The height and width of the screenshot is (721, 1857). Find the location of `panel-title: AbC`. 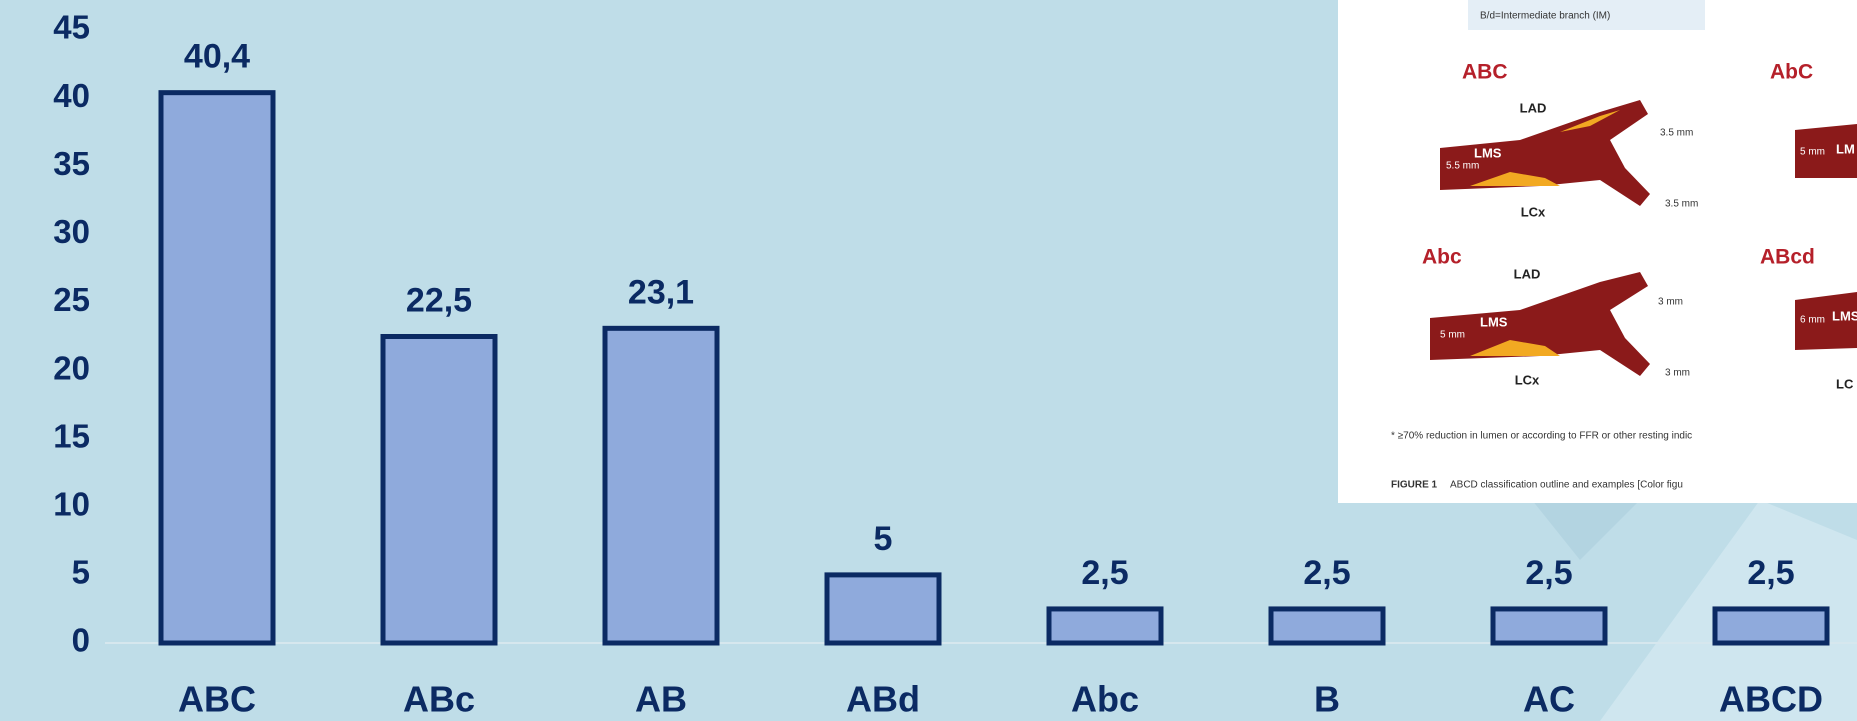

panel-title: AbC is located at coordinates (1791, 72).